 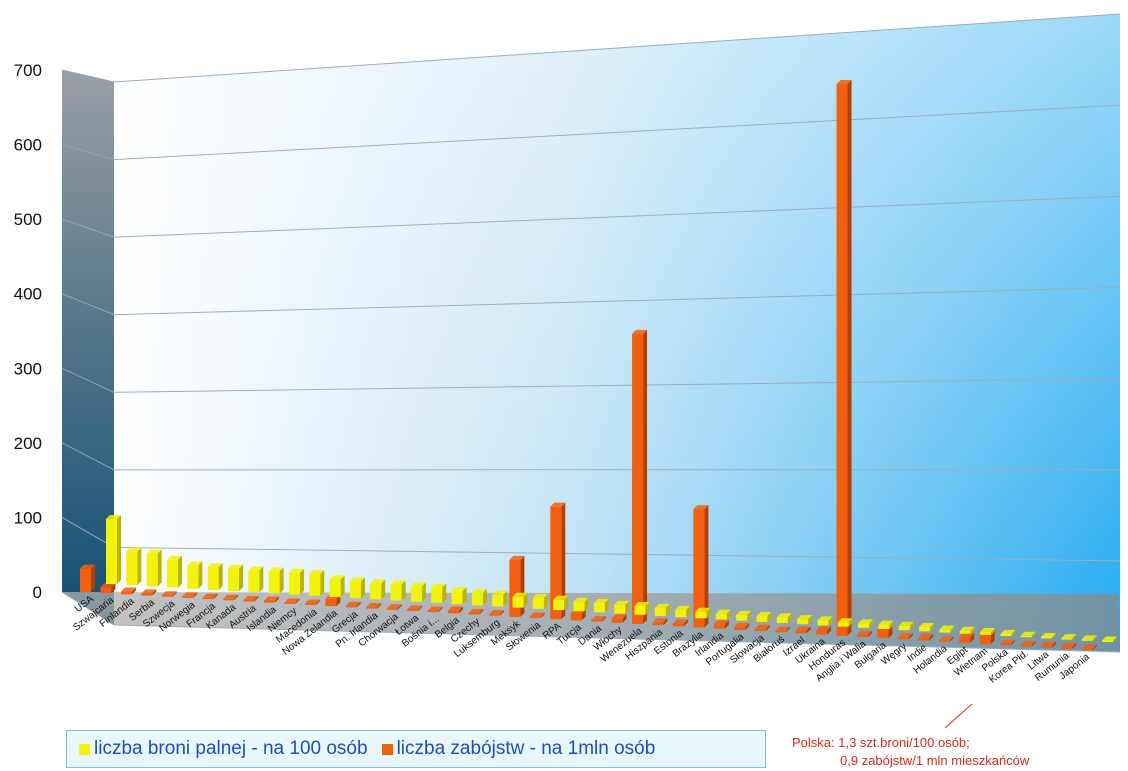 I want to click on annotation-line-2: 0,9 zabójstw/1 mln mieszkańców, so click(x=935, y=760).